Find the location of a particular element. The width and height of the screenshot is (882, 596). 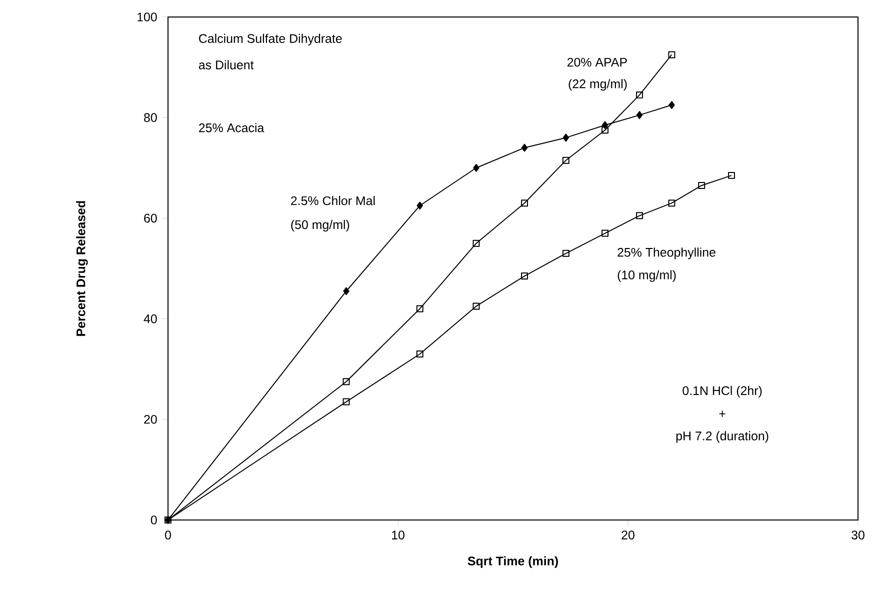

annotation: (10 mg/ml) is located at coordinates (647, 276).